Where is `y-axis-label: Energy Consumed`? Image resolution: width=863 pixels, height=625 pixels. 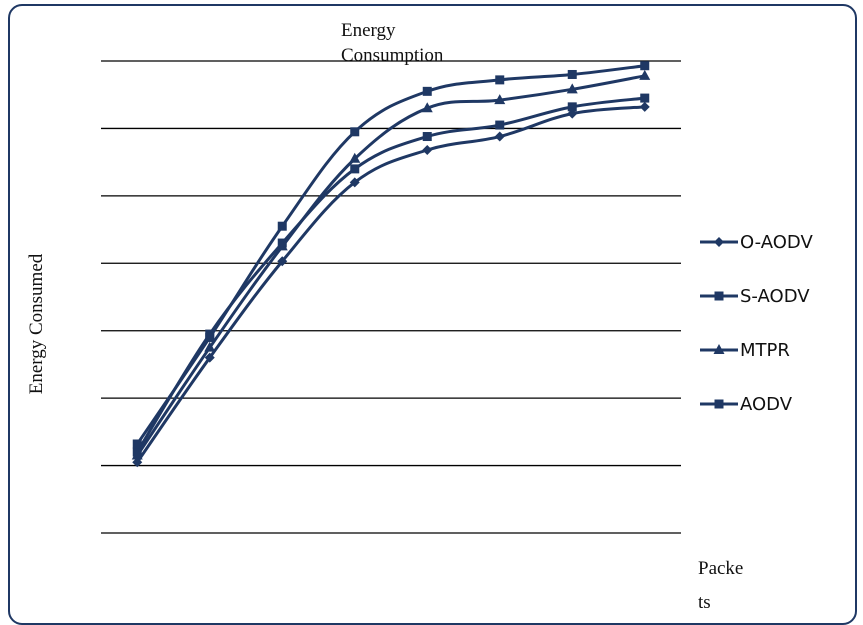
y-axis-label: Energy Consumed is located at coordinates (36, 324).